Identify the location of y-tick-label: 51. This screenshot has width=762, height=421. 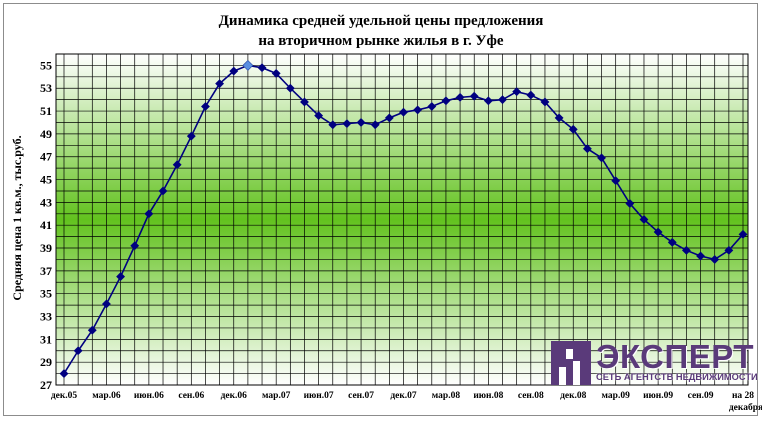
(46, 111).